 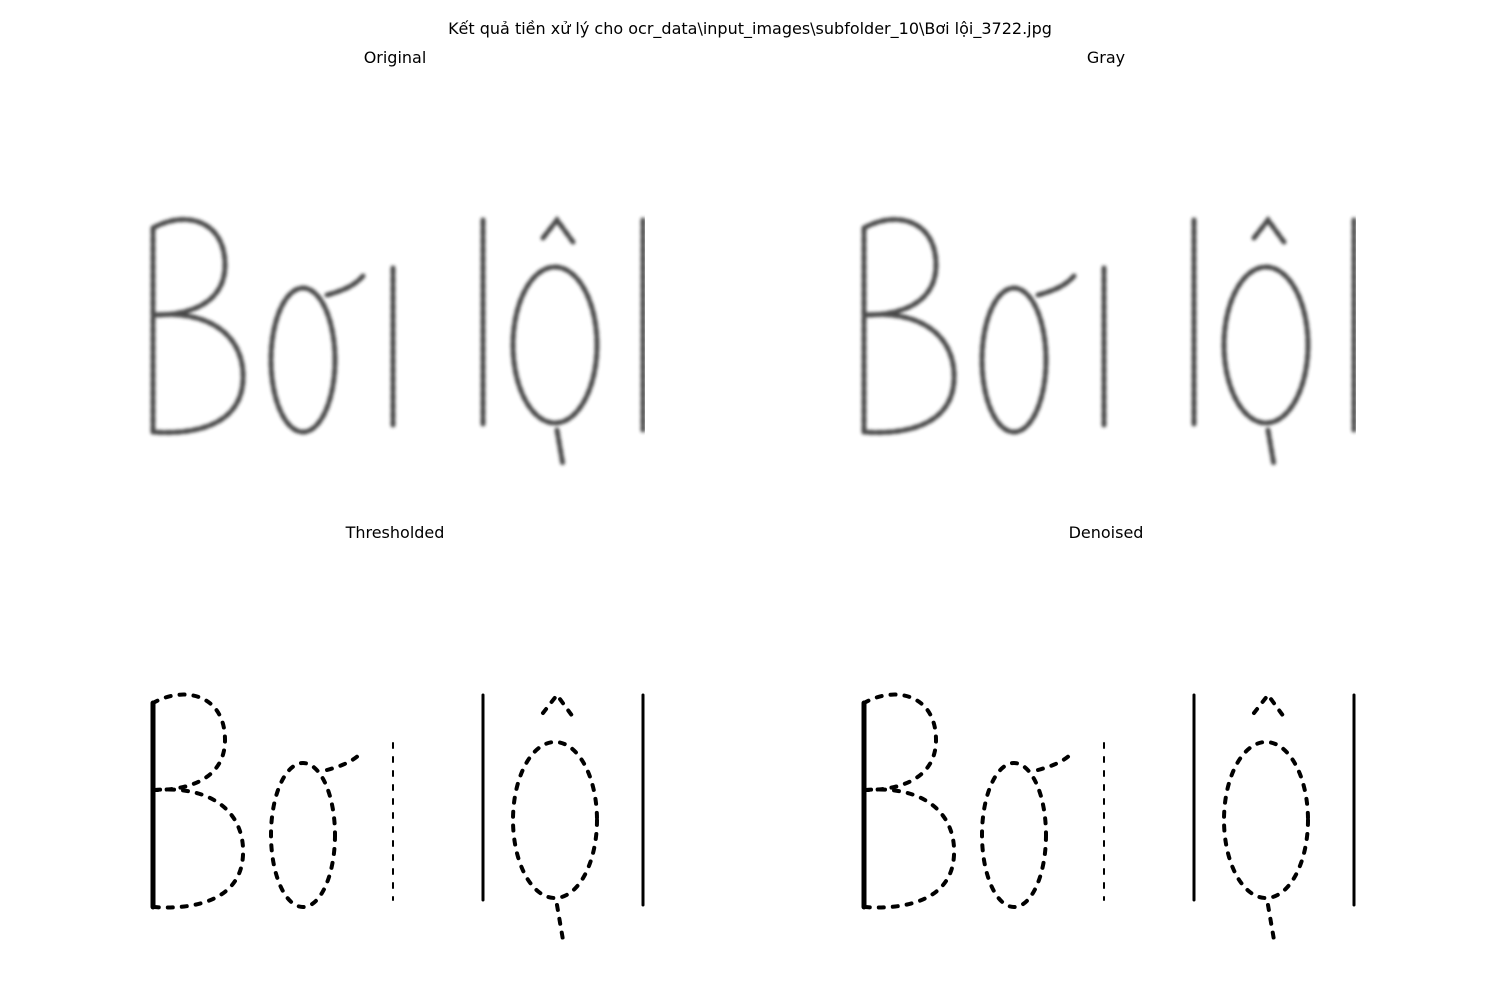 I want to click on panel-title-gray: Gray, so click(x=1106, y=57).